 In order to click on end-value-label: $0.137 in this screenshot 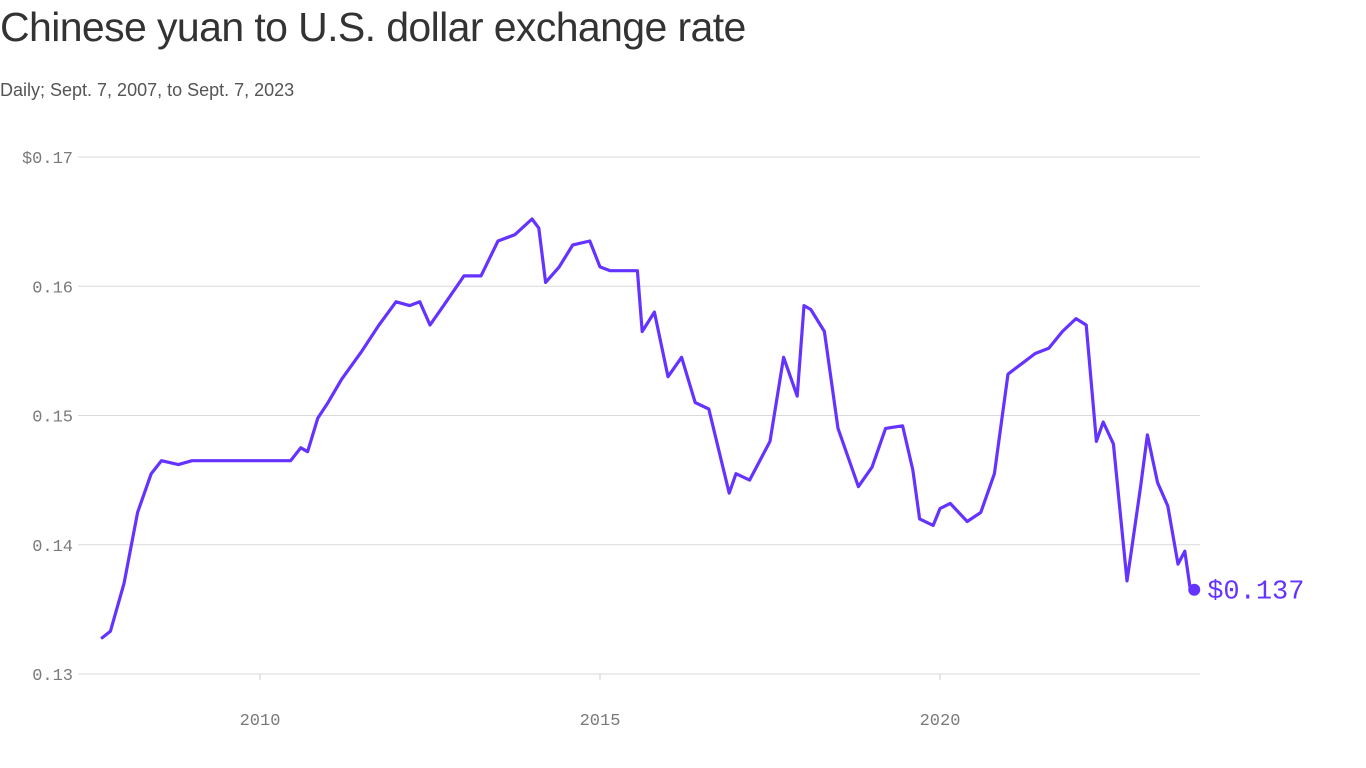, I will do `click(1255, 593)`.